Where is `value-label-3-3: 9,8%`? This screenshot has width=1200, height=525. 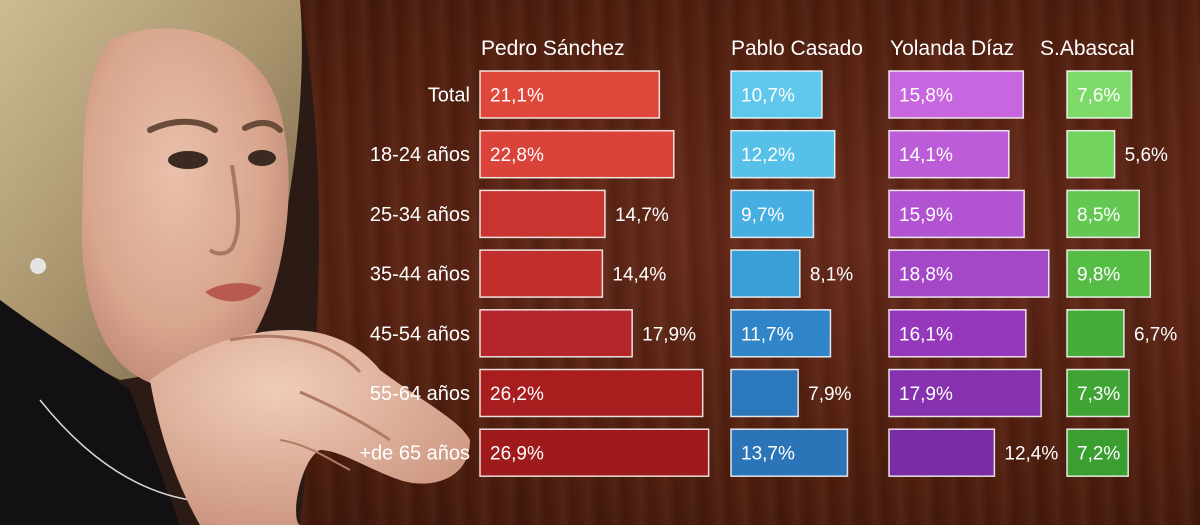 value-label-3-3: 9,8% is located at coordinates (1098, 275).